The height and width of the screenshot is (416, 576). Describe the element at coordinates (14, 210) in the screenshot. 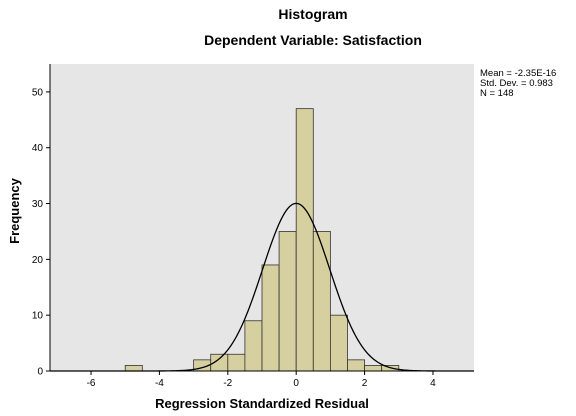

I see `y-axis-label: Frequency` at that location.